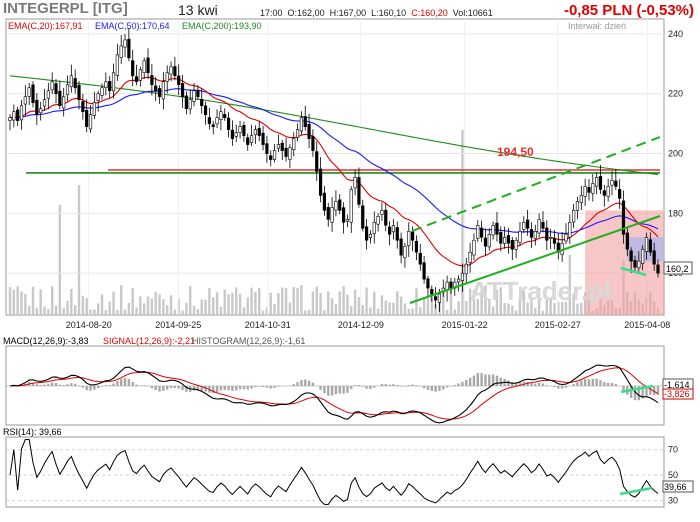 The width and height of the screenshot is (700, 522). What do you see at coordinates (597, 26) in the screenshot?
I see `interval-label: Interwał: dzień` at bounding box center [597, 26].